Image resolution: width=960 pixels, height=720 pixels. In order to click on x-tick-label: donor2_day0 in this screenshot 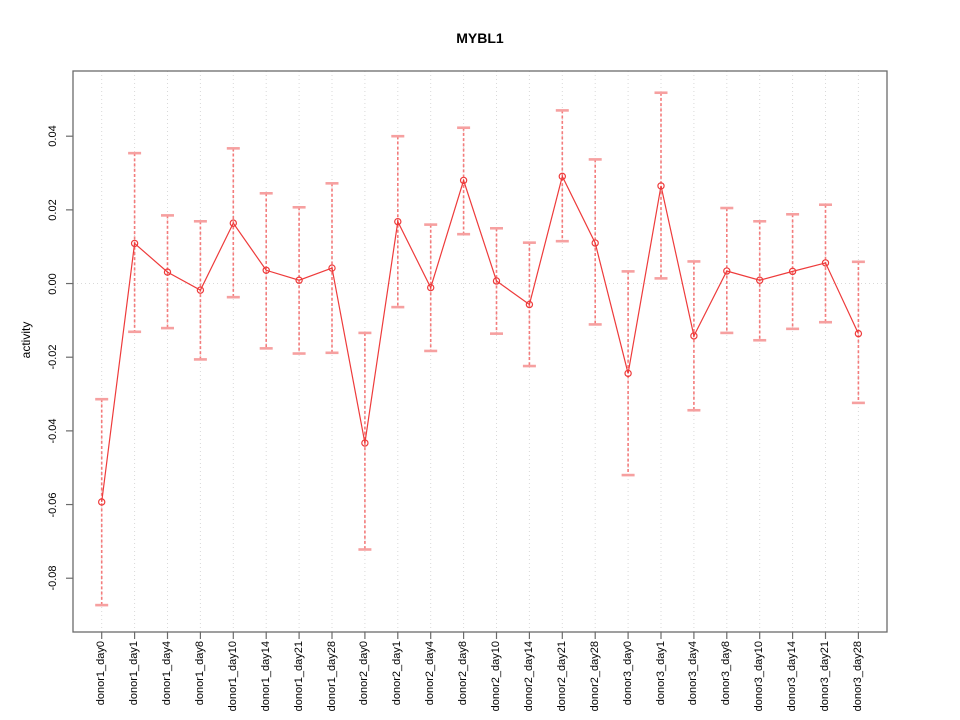, I will do `click(364, 673)`.